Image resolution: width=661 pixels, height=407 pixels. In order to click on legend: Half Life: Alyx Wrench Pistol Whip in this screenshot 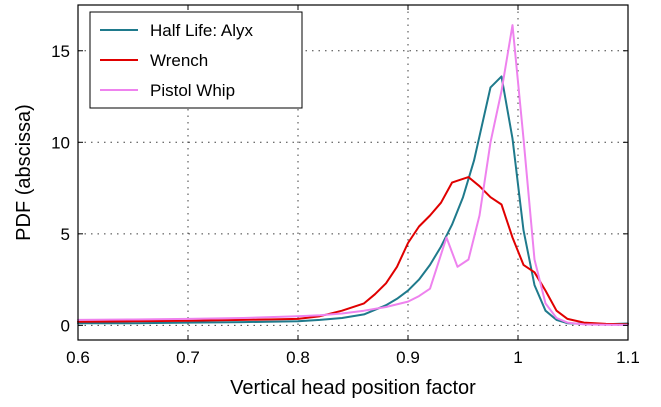, I will do `click(196, 60)`.